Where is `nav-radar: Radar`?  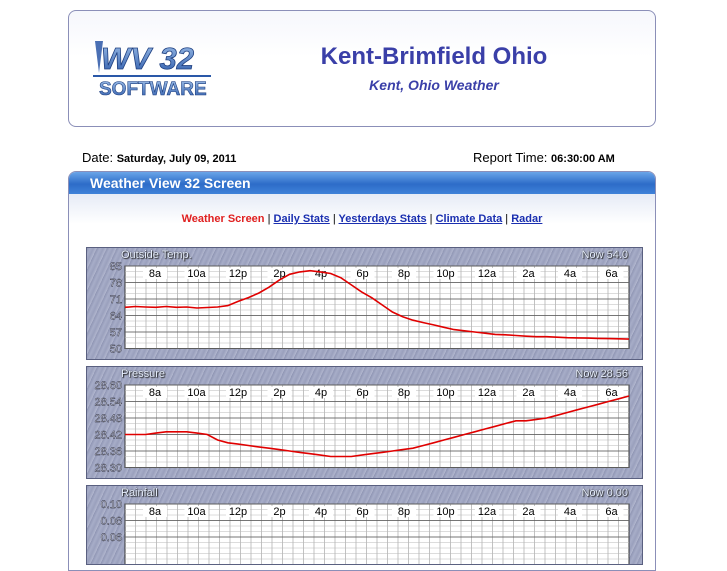 nav-radar: Radar is located at coordinates (527, 219).